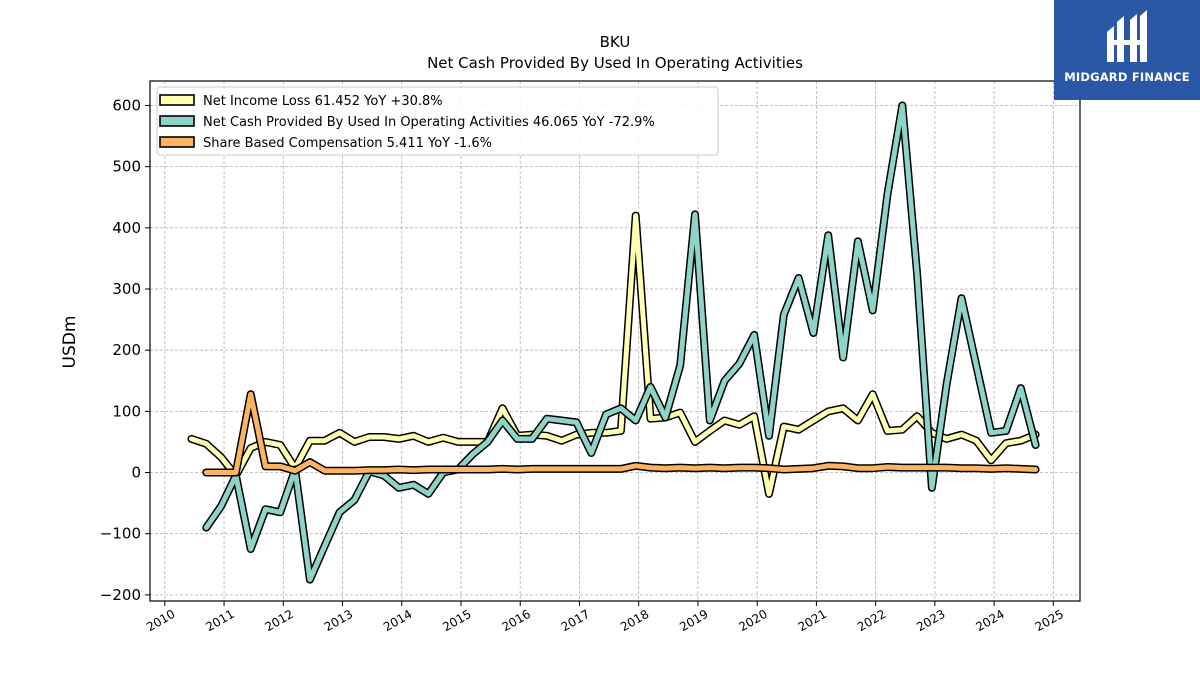  Describe the element at coordinates (70, 342) in the screenshot. I see `y-axis-label: USDm` at that location.